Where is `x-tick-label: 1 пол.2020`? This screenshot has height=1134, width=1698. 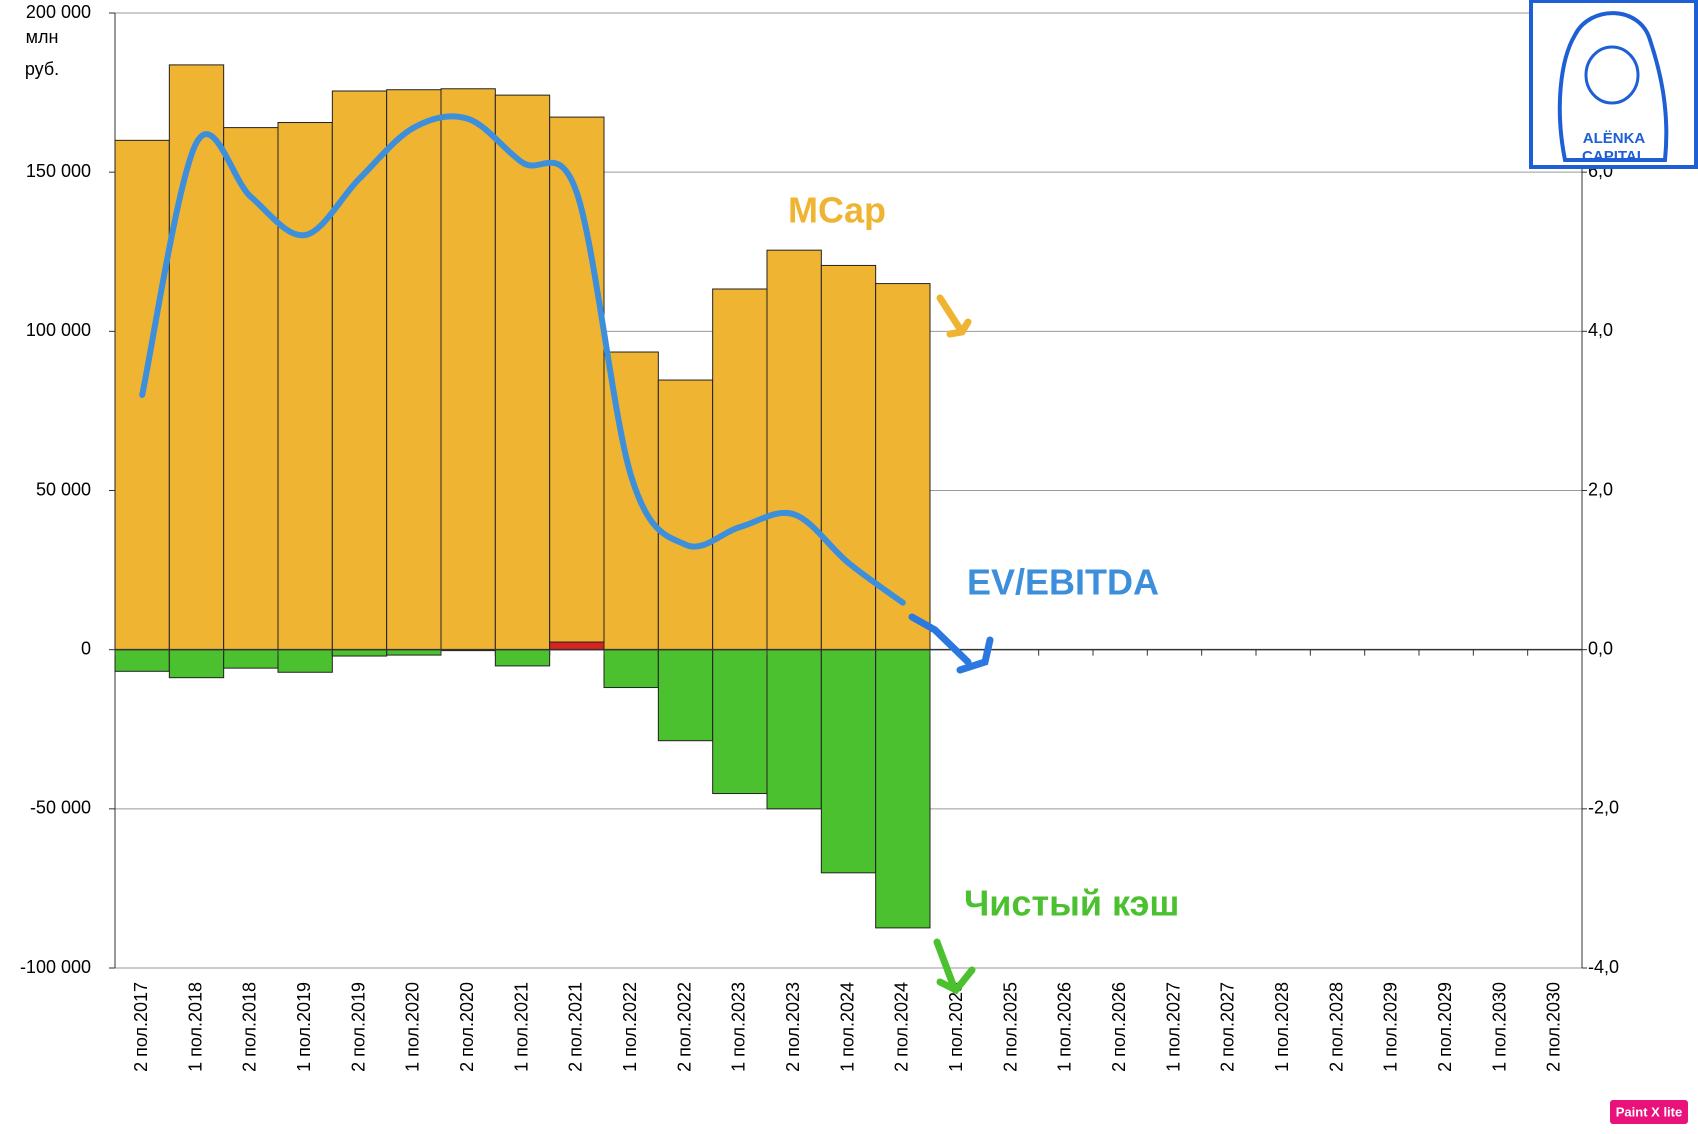 x-tick-label: 1 пол.2020 is located at coordinates (413, 1027).